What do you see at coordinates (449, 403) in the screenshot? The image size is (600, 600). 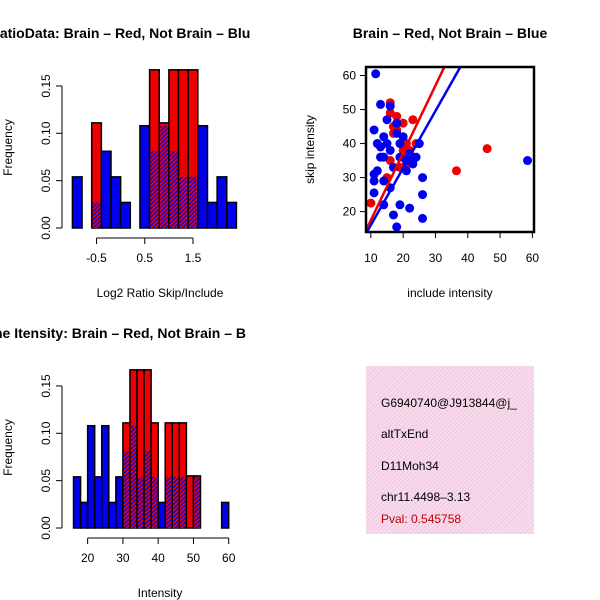 I see `event-id: G6940740@J913844@j_` at bounding box center [449, 403].